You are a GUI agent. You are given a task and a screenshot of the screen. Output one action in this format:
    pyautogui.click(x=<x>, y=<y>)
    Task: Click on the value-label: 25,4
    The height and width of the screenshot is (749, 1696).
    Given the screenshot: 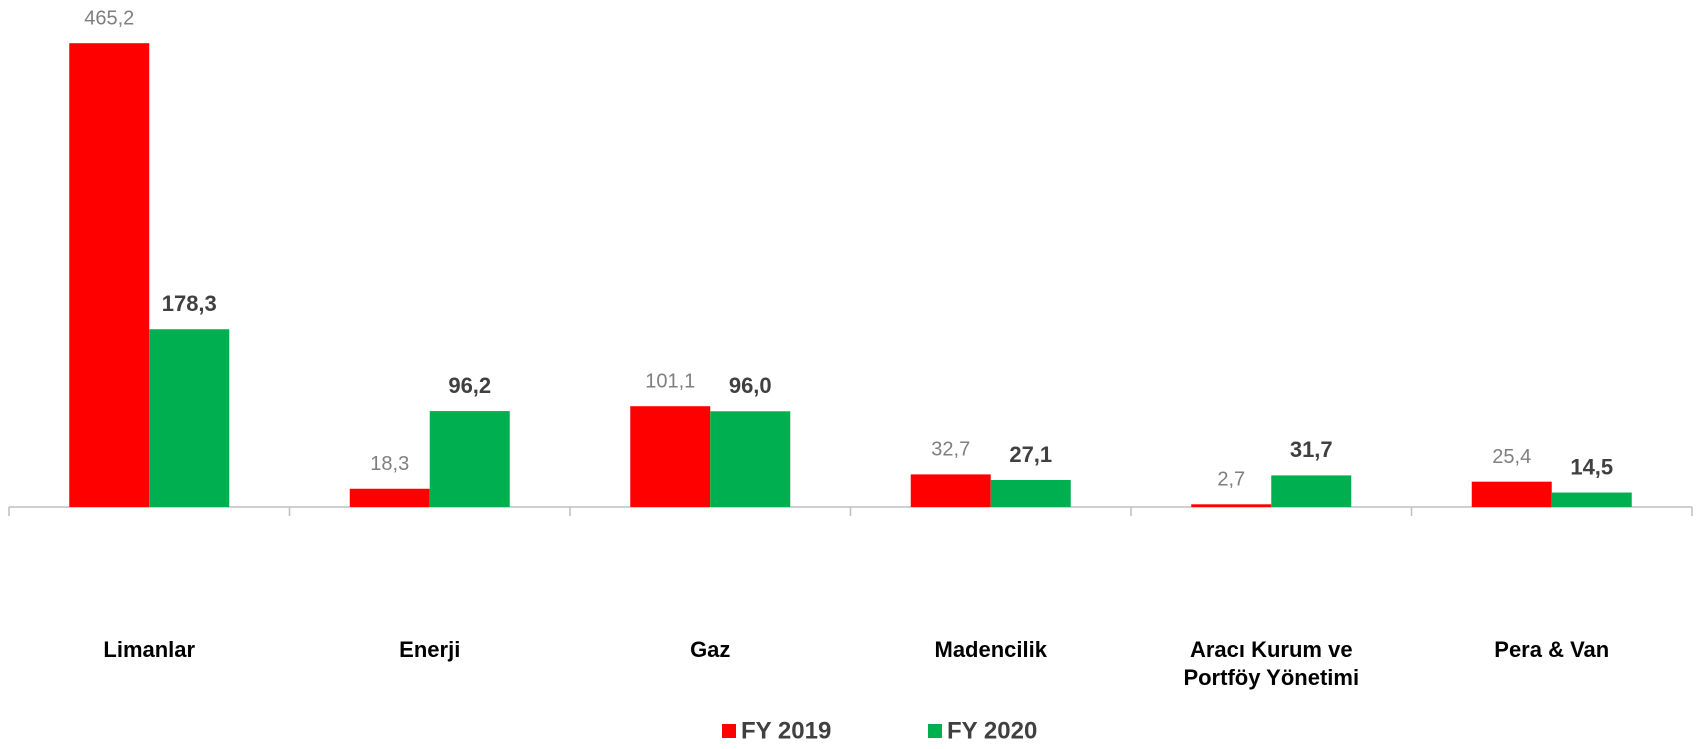 What is the action you would take?
    pyautogui.click(x=1511, y=457)
    